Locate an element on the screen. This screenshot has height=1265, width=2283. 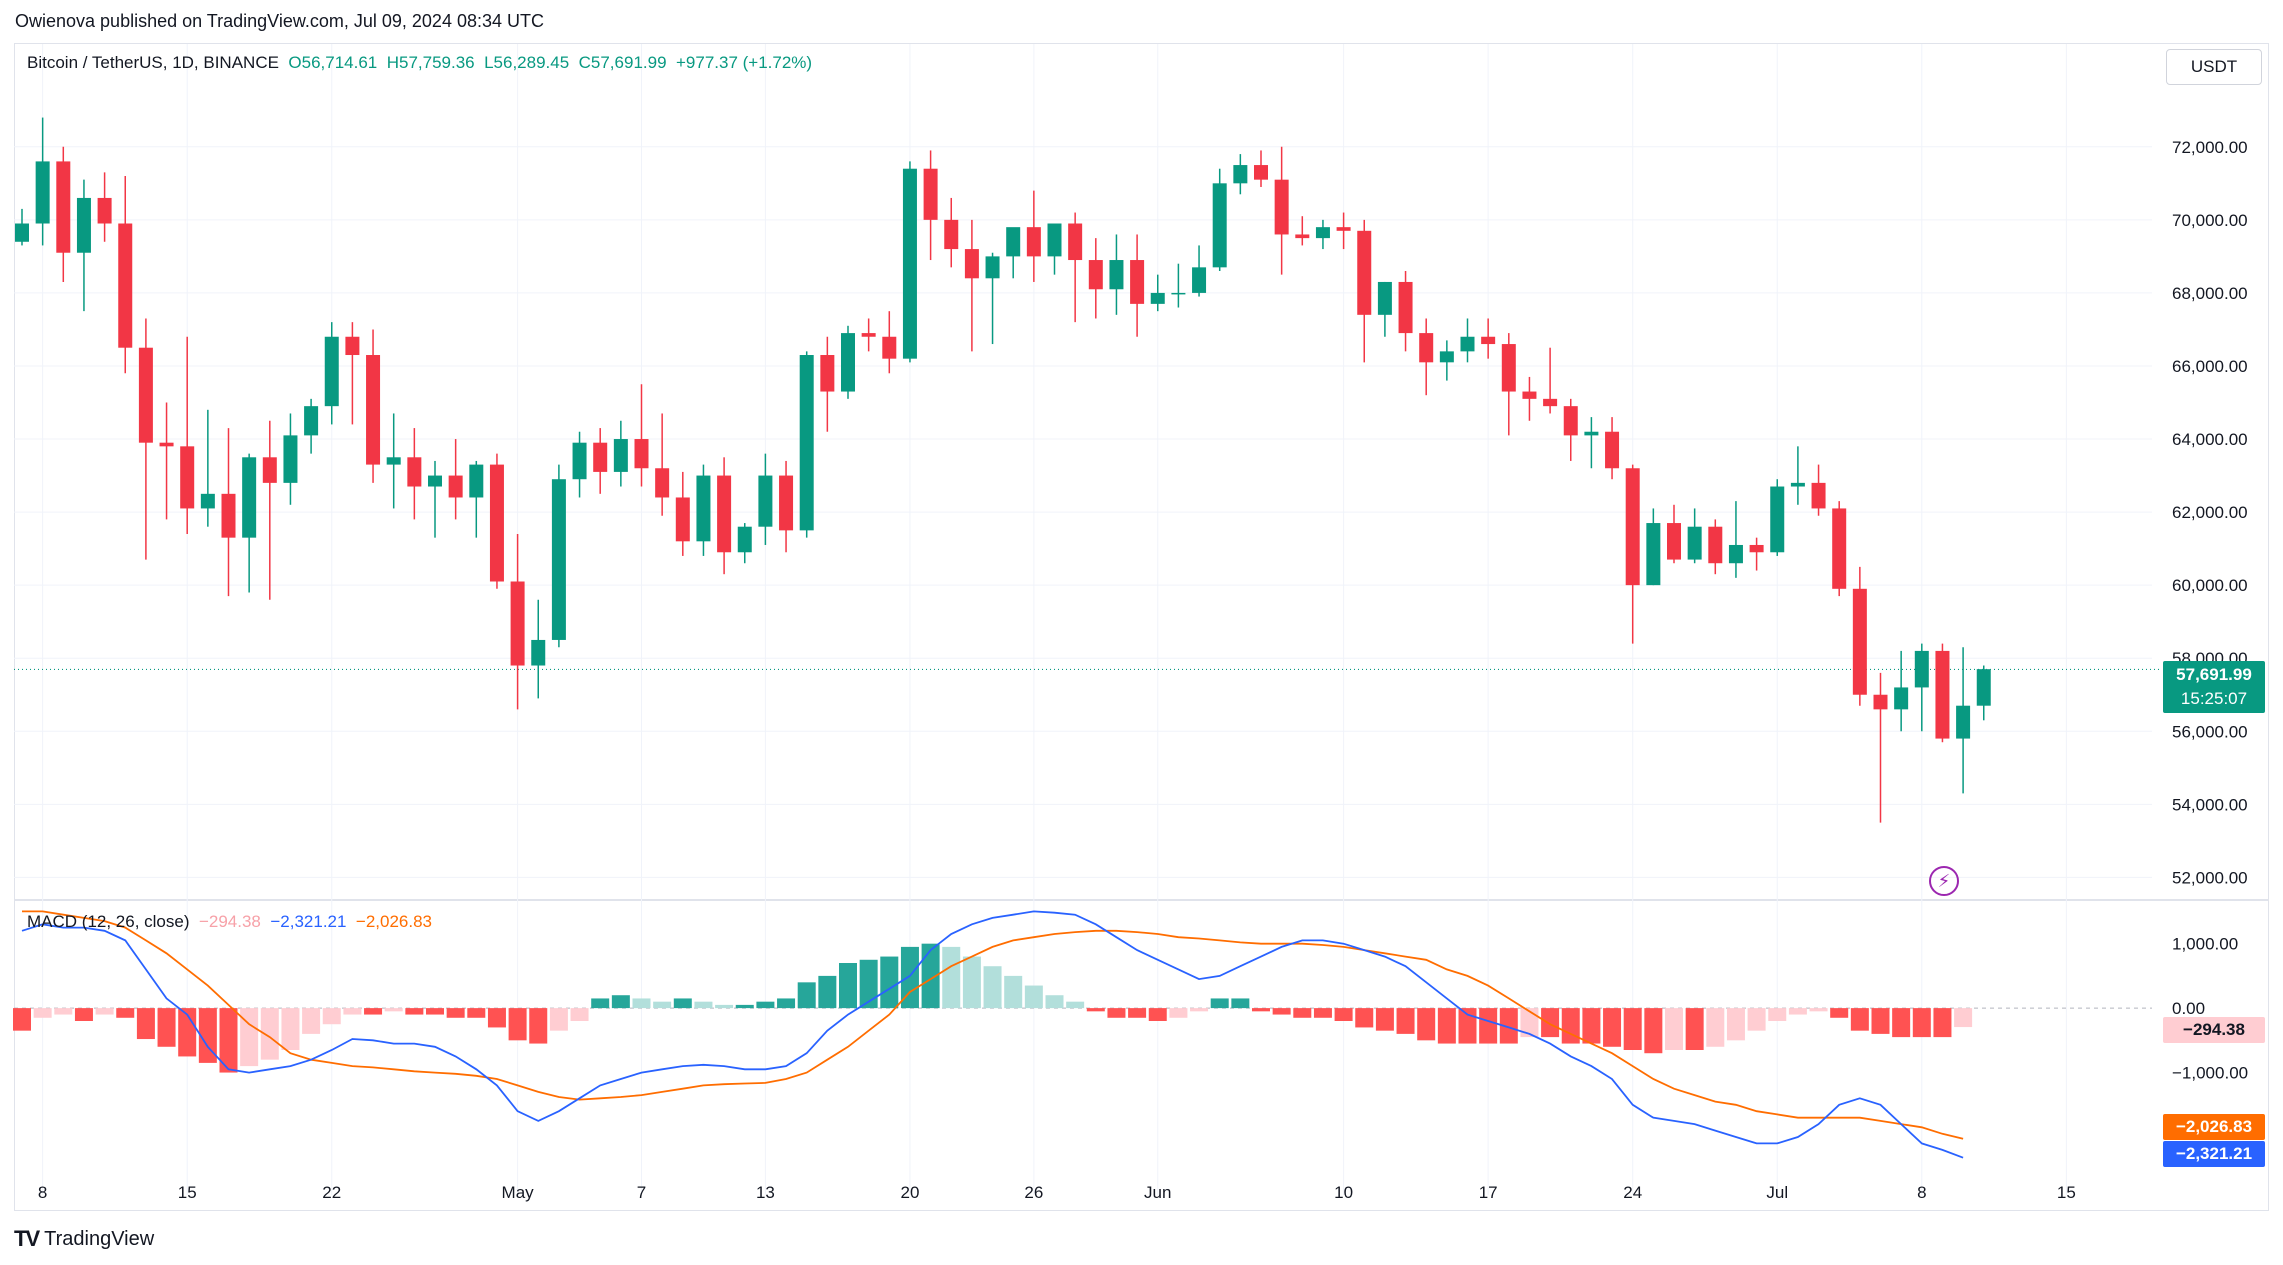
time-tick-label: Jun is located at coordinates (1157, 1192).